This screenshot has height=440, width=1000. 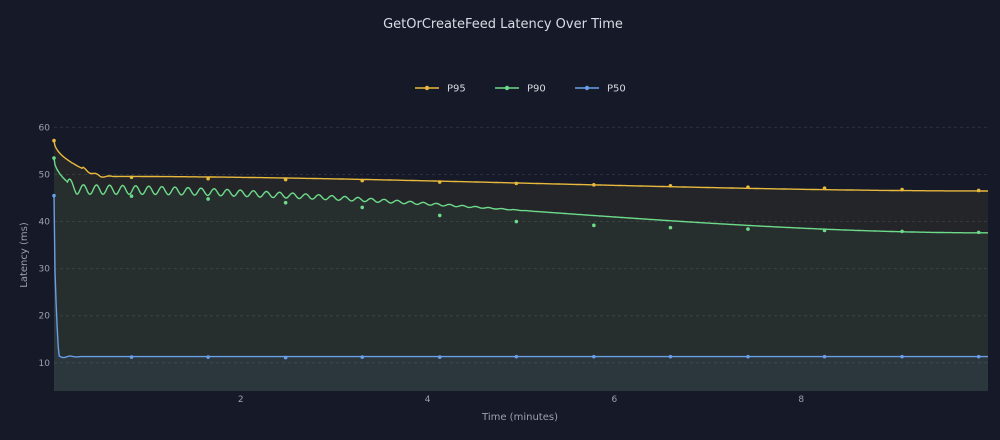 I want to click on chart-title: GetOrCreateFeed Latency Over Time, so click(x=503, y=24).